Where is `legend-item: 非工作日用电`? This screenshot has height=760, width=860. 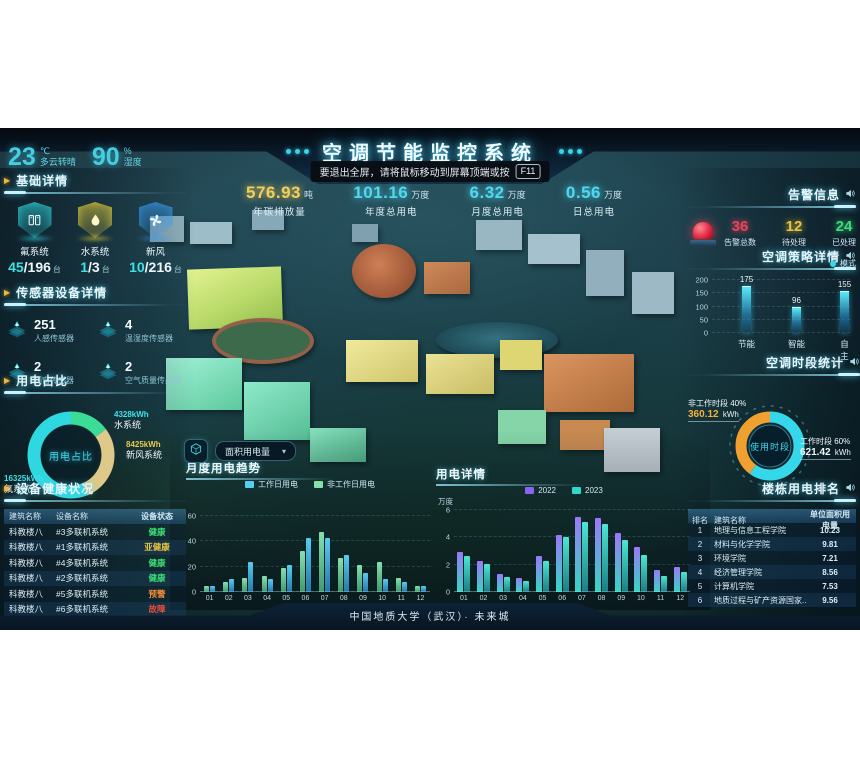 legend-item: 非工作日用电 is located at coordinates (344, 484).